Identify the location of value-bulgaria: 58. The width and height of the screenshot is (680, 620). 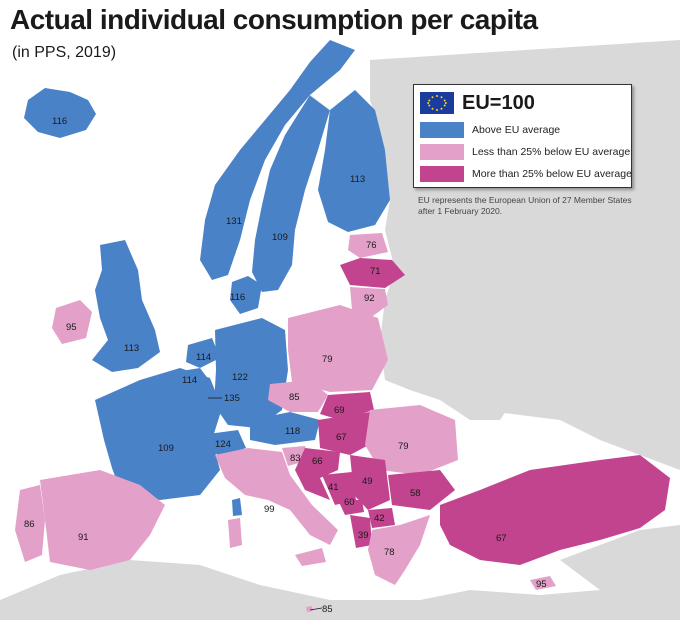
(415, 493).